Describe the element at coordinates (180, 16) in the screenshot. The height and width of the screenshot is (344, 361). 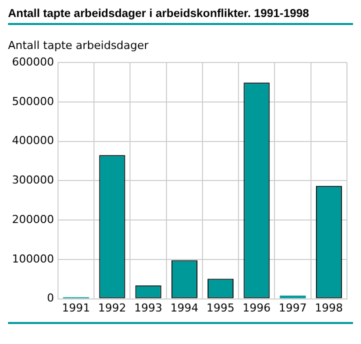
I see `chart-title: Antall tapte arbeidsdager i arbeidskonflikter. 1991-1998` at that location.